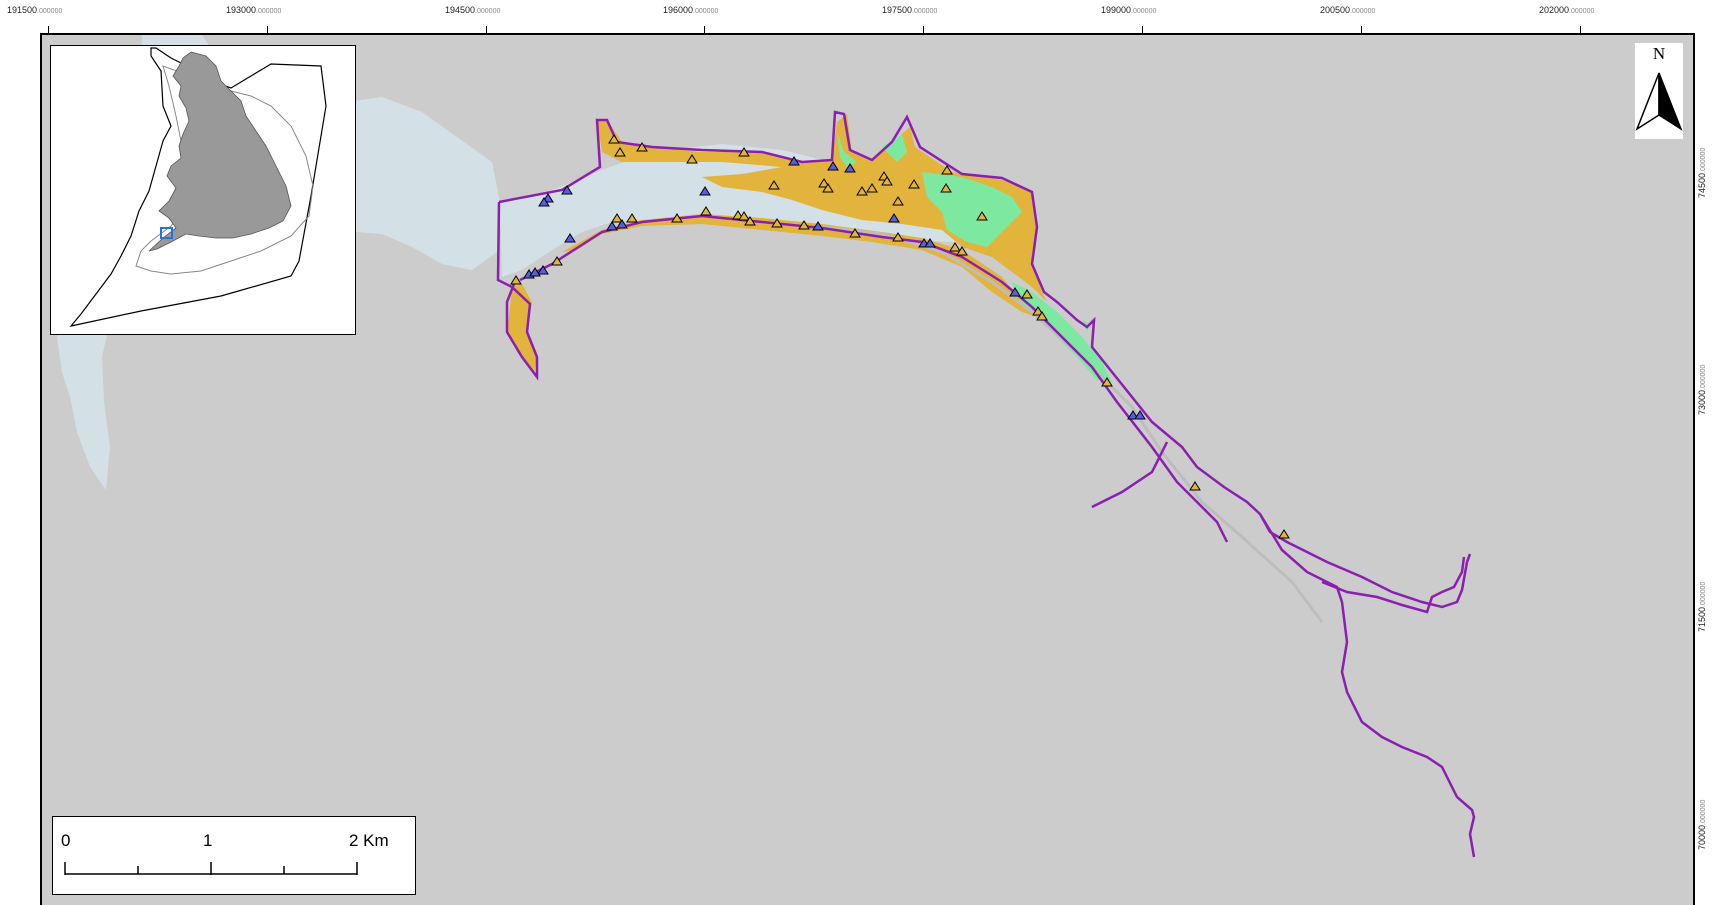 This screenshot has width=1715, height=905. What do you see at coordinates (1116, 10) in the screenshot?
I see `x-tick-main: 199000` at bounding box center [1116, 10].